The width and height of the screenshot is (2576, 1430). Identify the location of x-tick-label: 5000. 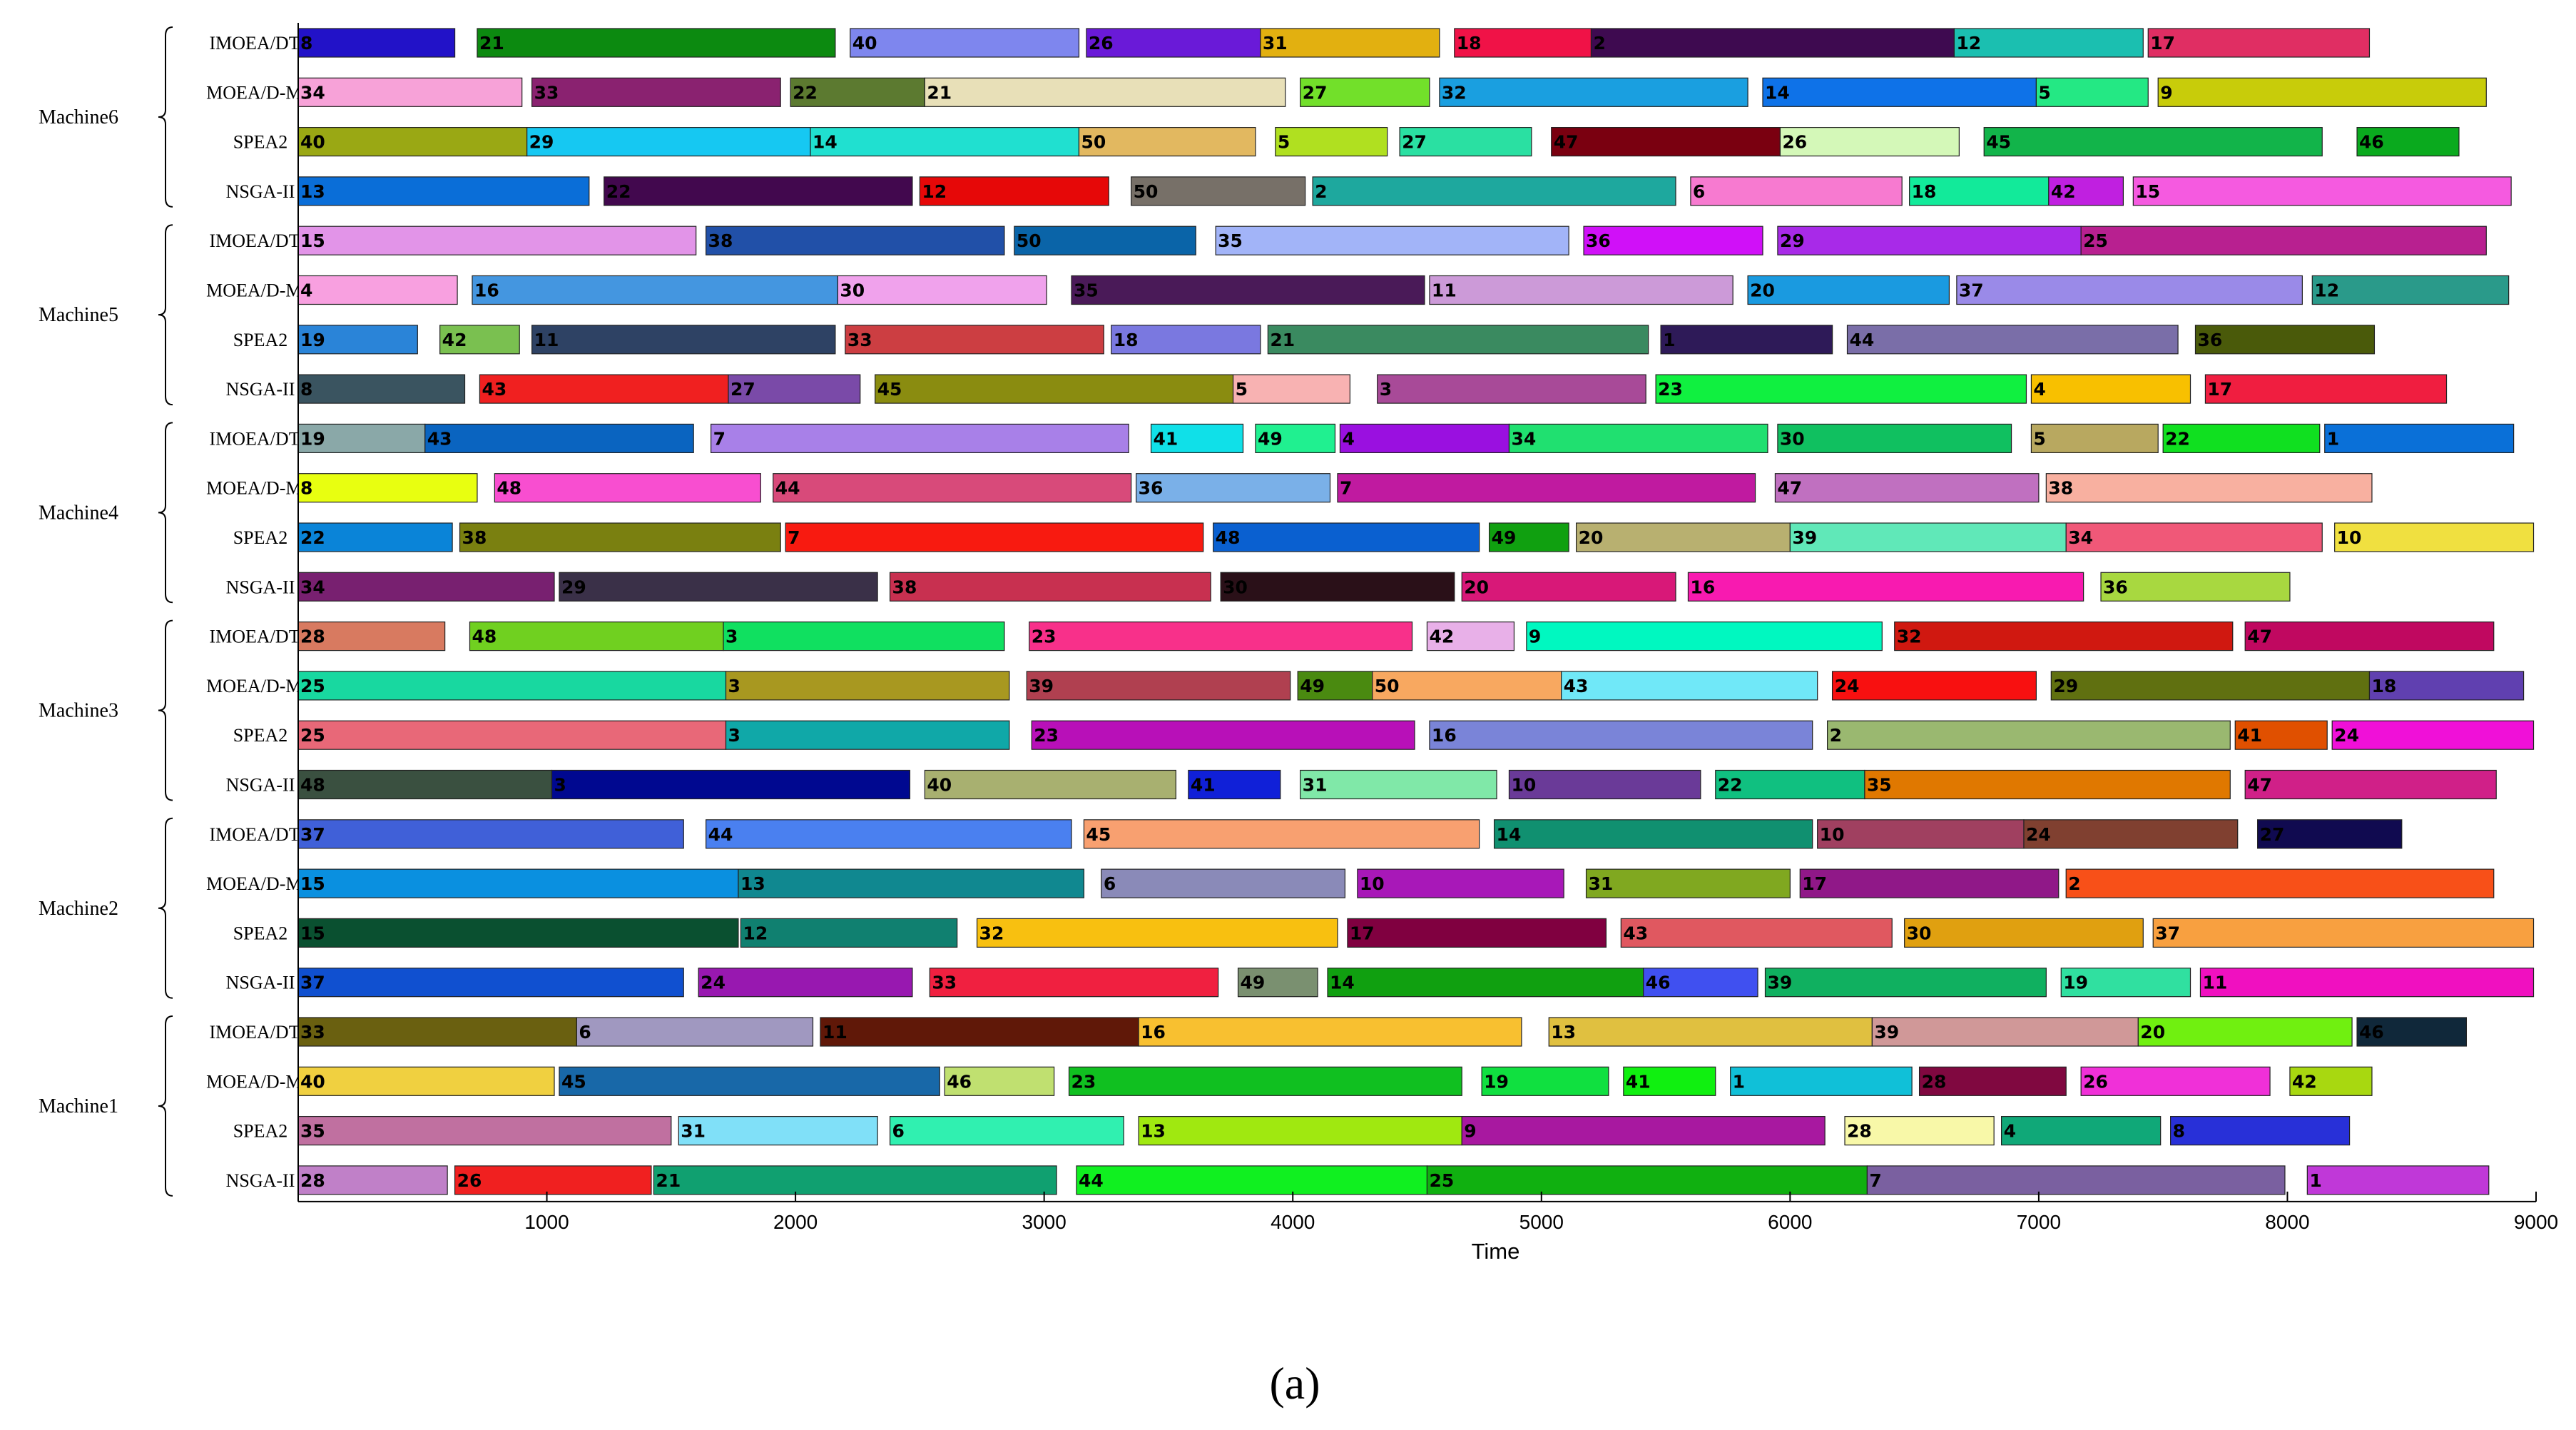
(1541, 1222).